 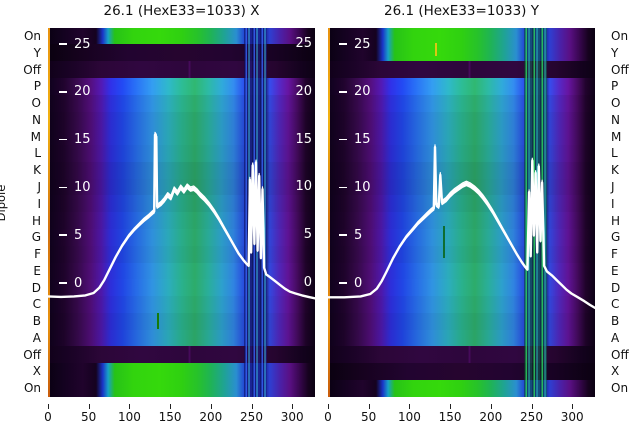 I want to click on row-label: G, so click(x=616, y=237).